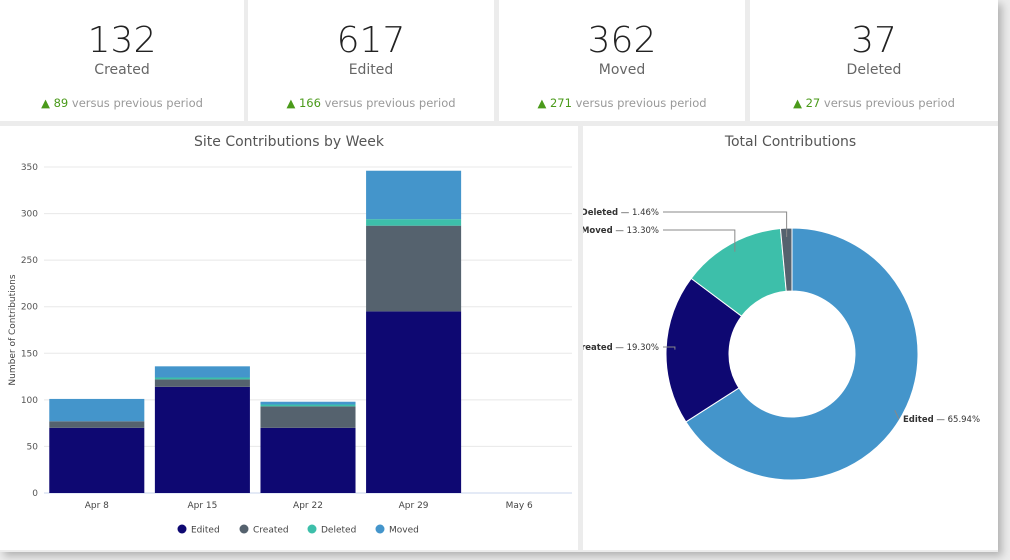 This screenshot has width=1010, height=560. What do you see at coordinates (918, 420) in the screenshot?
I see `slice-name: Edited` at bounding box center [918, 420].